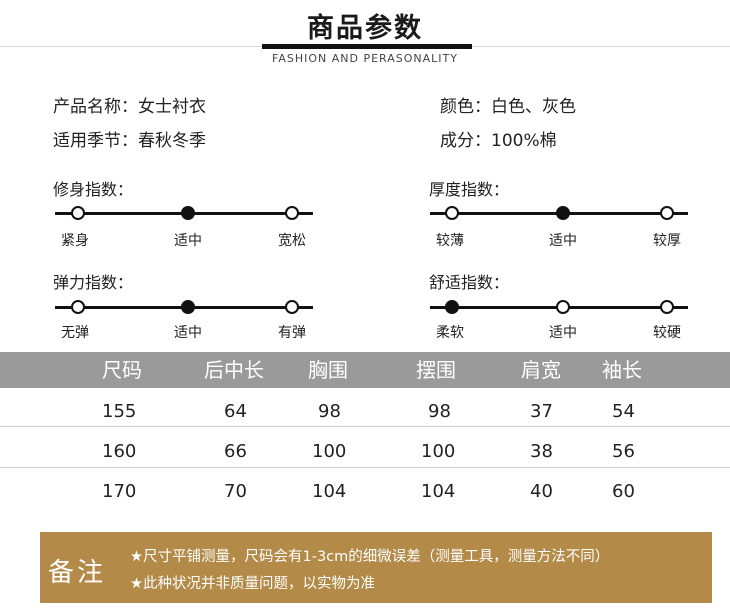 The height and width of the screenshot is (609, 730). What do you see at coordinates (119, 411) in the screenshot?
I see `table-cell: 155` at bounding box center [119, 411].